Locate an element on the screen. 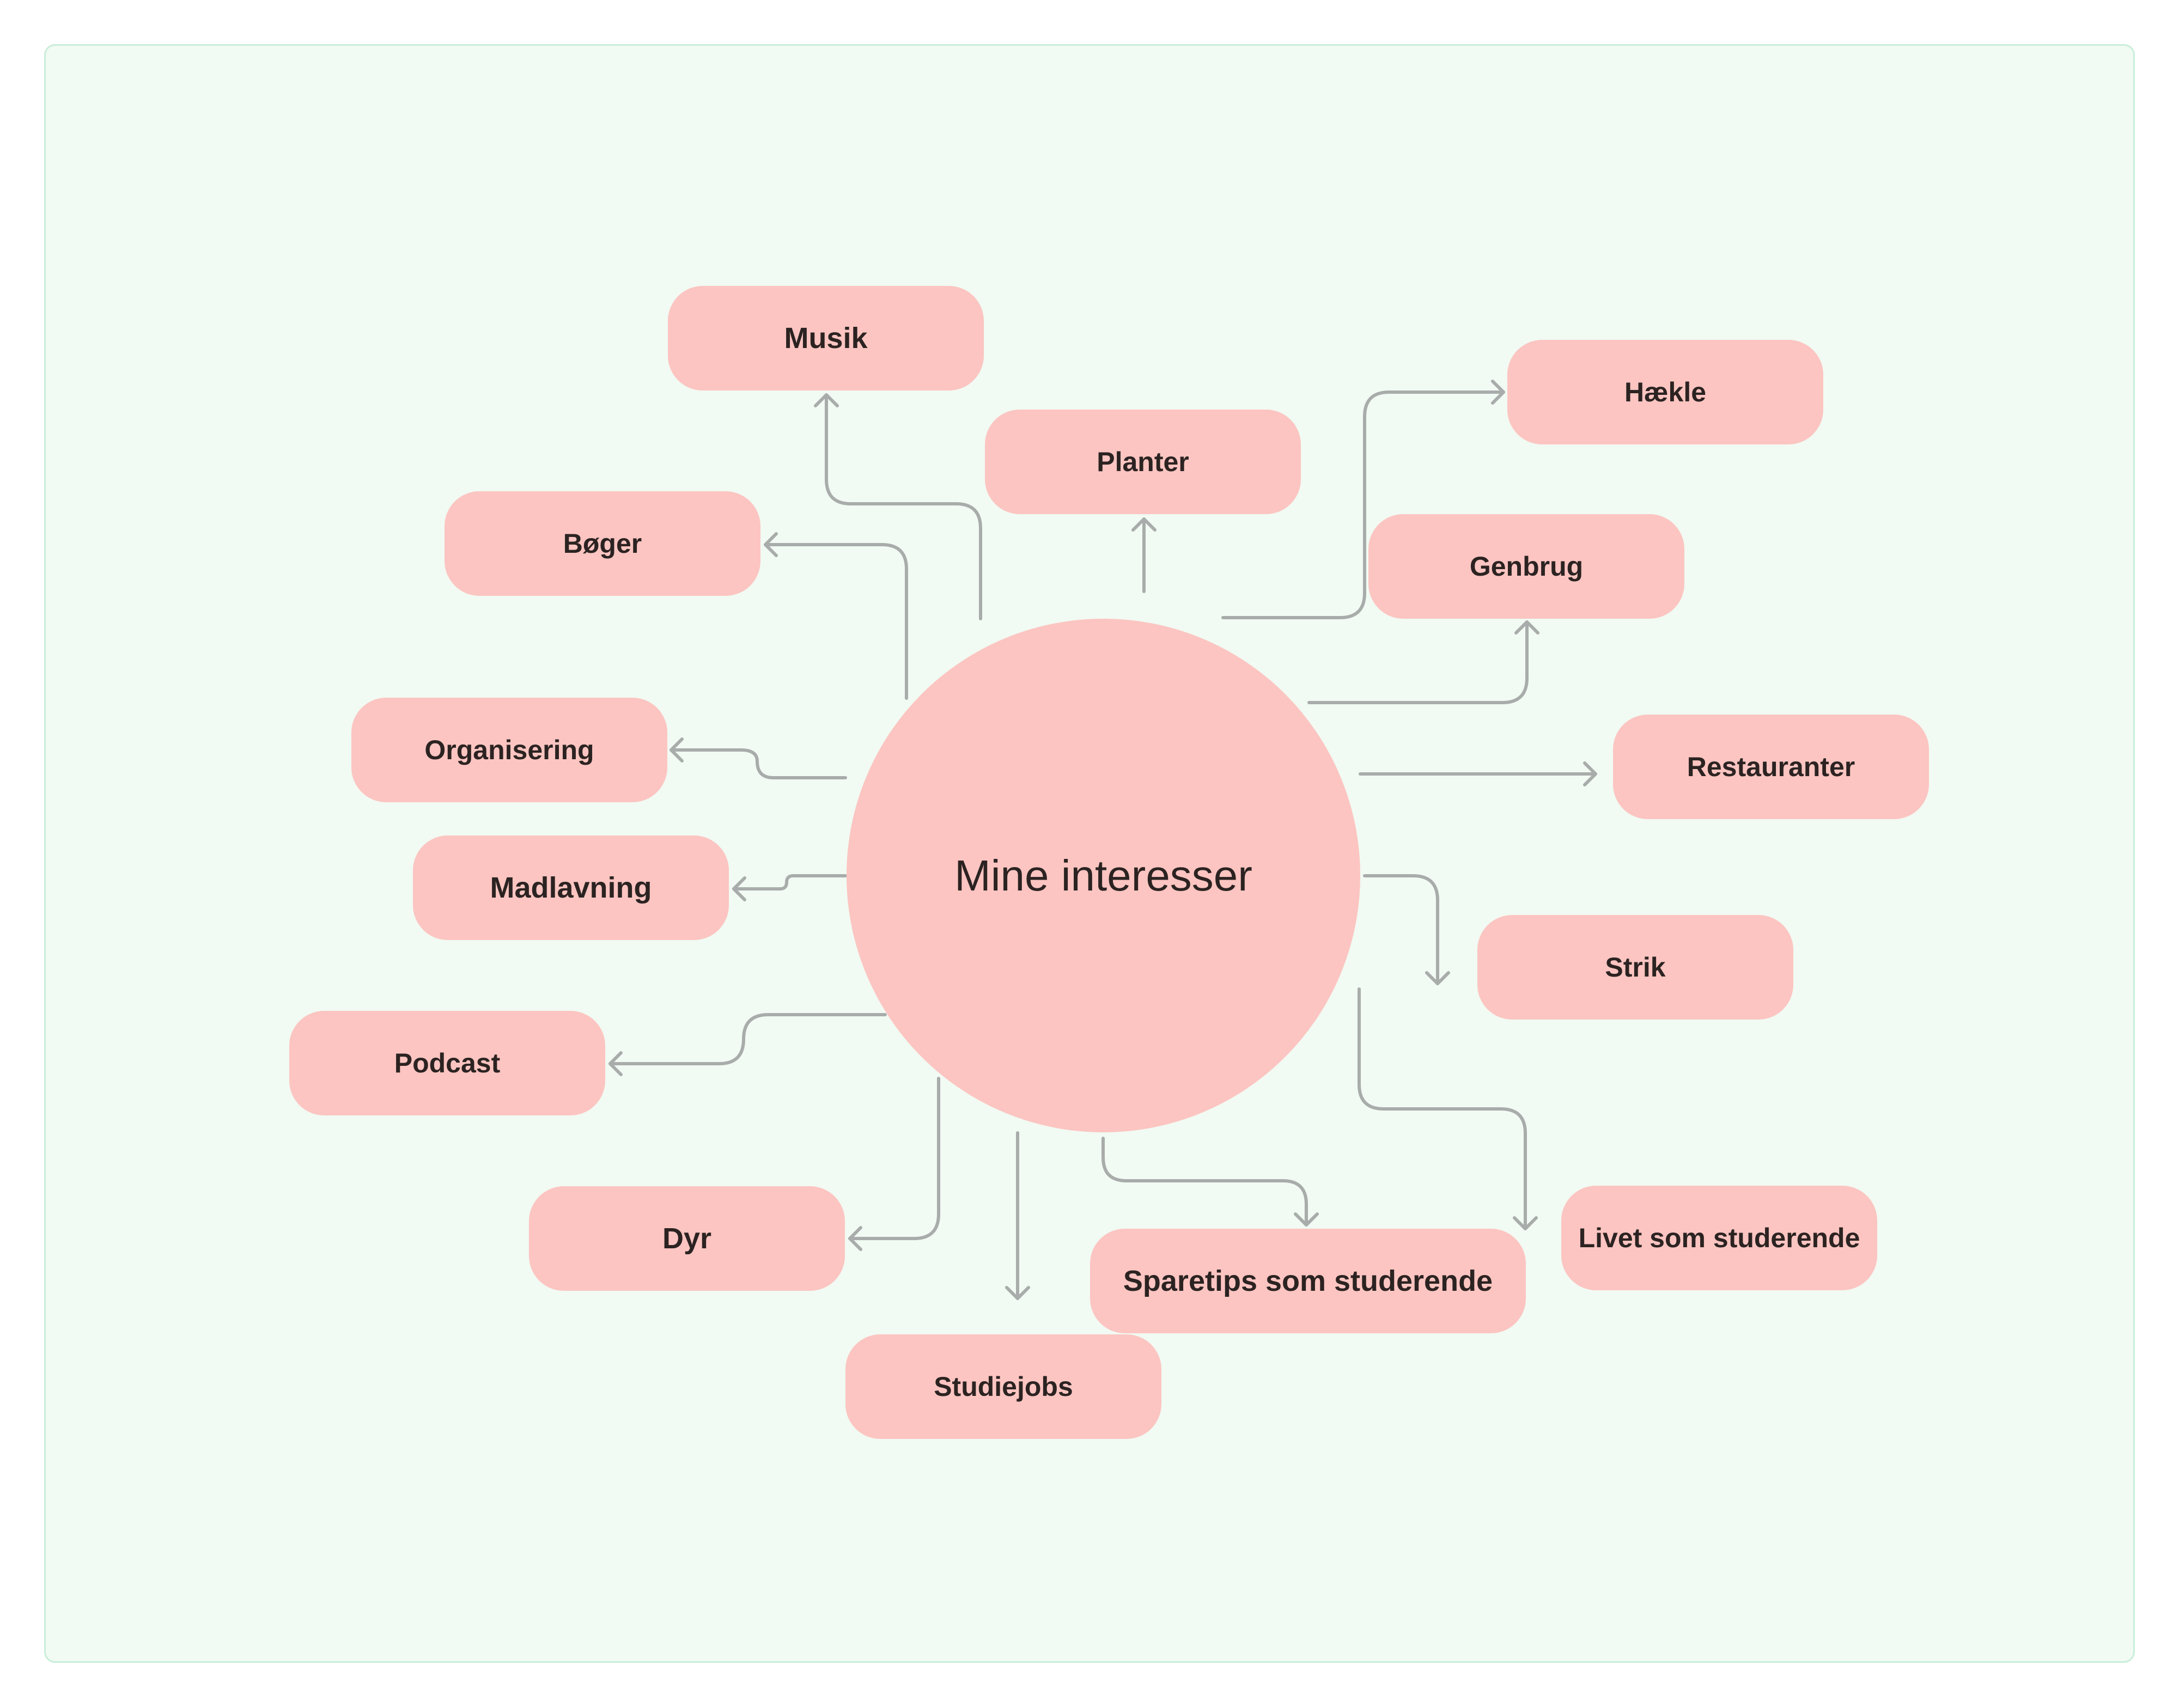  edge-madlavning-arrowhead is located at coordinates (739, 888).